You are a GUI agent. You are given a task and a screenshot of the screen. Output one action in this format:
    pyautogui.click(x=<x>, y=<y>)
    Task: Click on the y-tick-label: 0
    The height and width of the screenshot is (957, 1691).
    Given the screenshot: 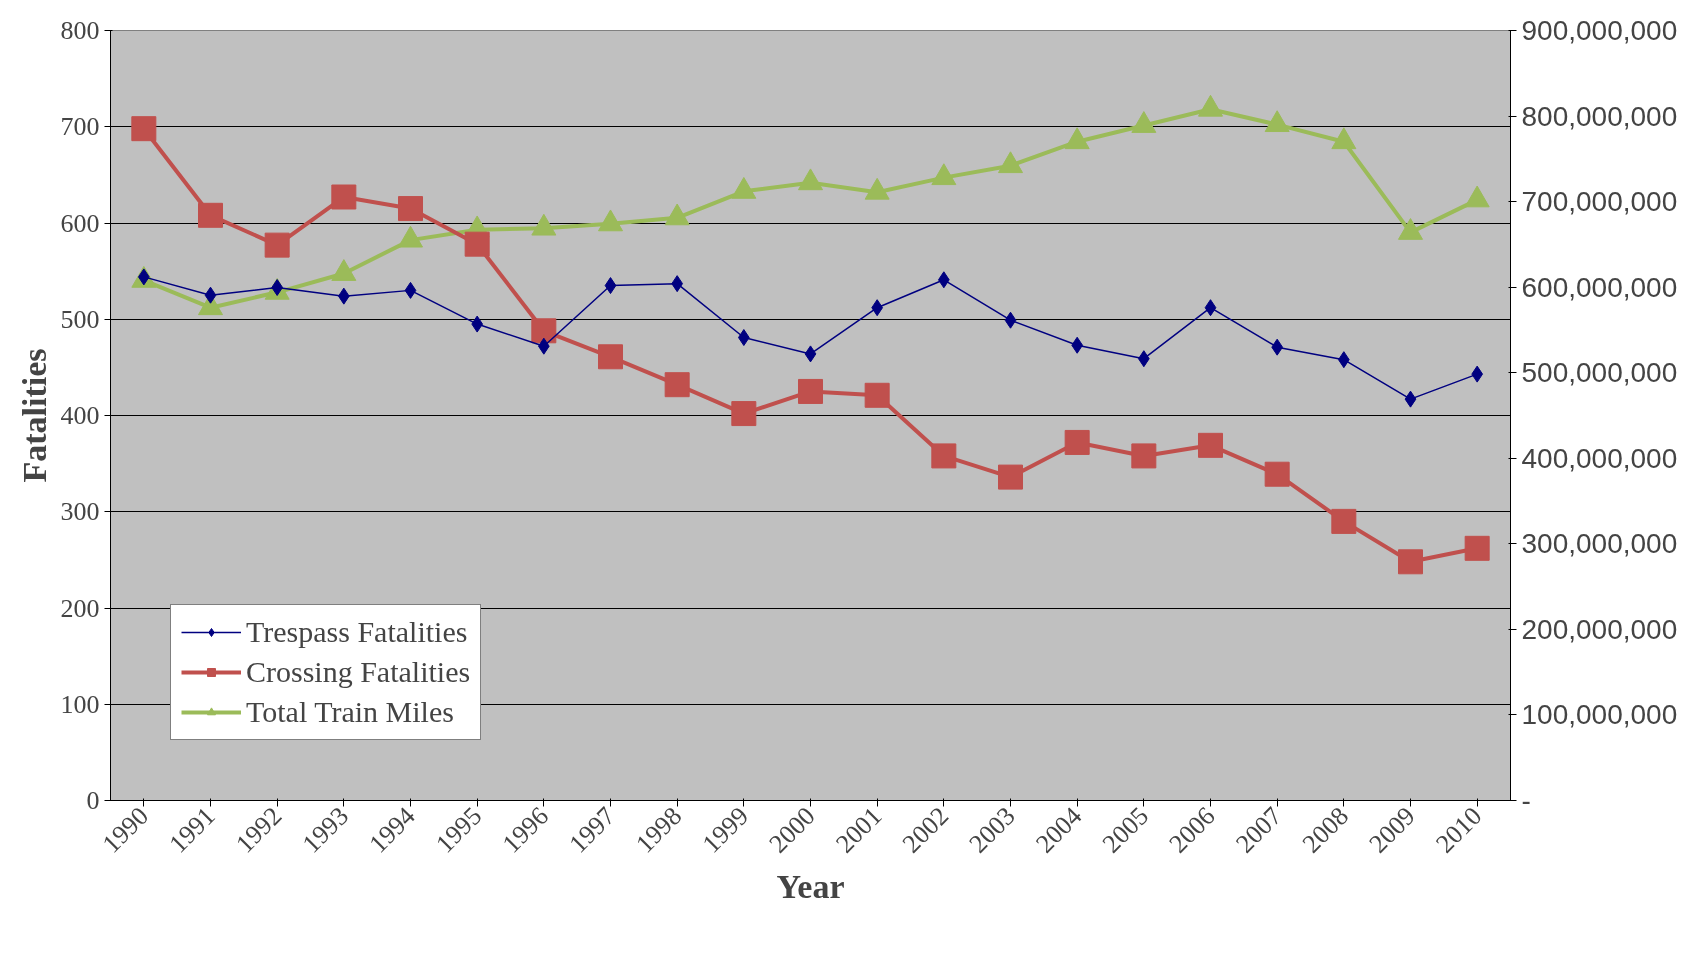 What is the action you would take?
    pyautogui.click(x=93, y=800)
    